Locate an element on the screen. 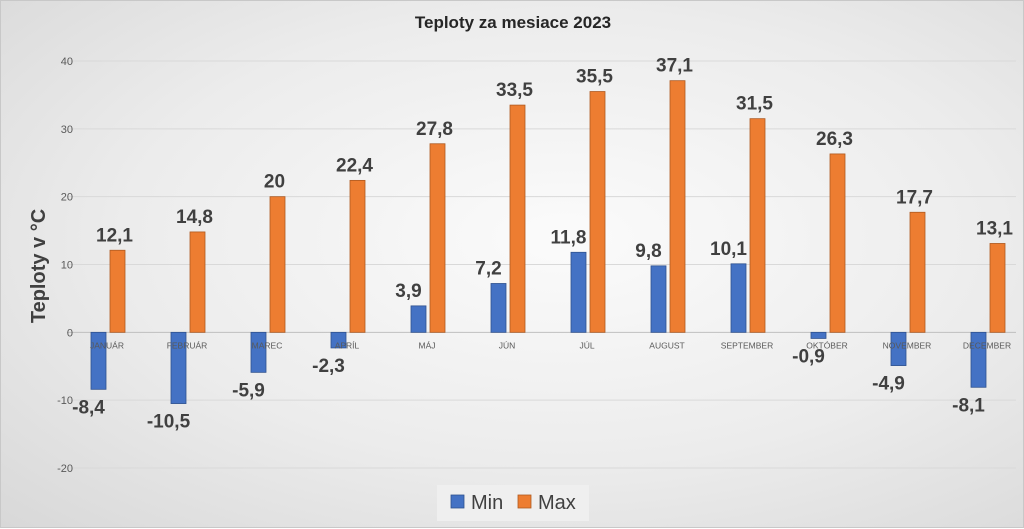 This screenshot has height=529, width=1024. legend-swatch-max is located at coordinates (524, 501).